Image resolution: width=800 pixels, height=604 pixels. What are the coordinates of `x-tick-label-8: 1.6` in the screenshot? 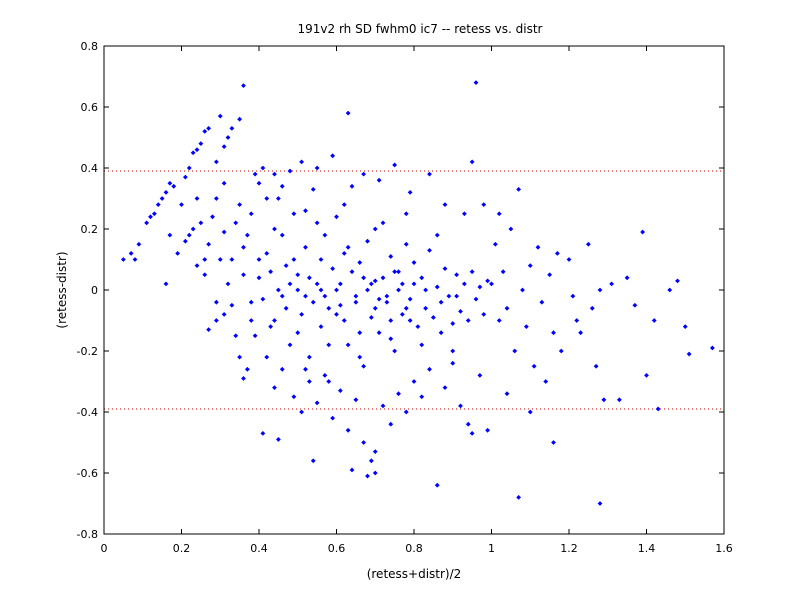 It's located at (724, 548).